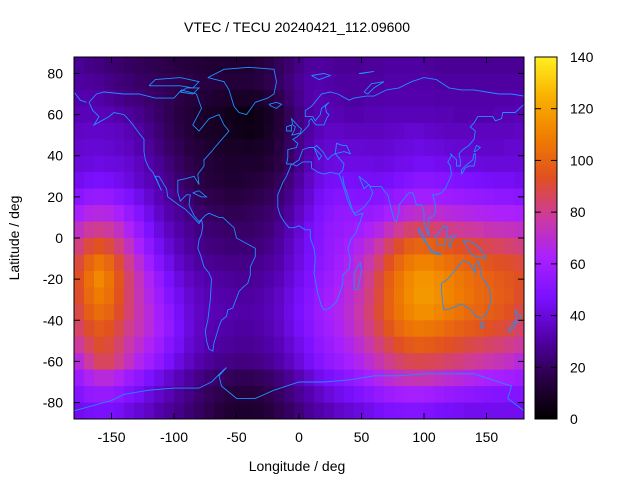 The image size is (640, 485). Describe the element at coordinates (55, 73) in the screenshot. I see `y-tick-label: 80` at that location.